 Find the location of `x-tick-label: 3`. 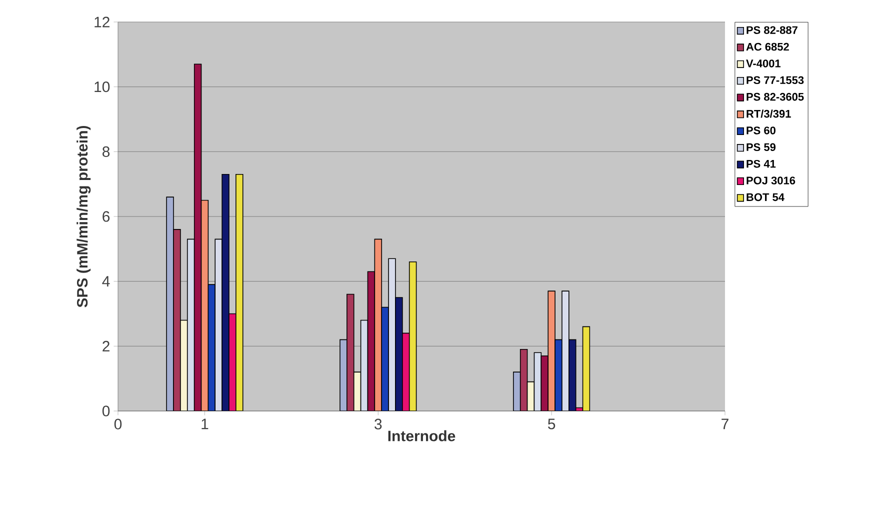

x-tick-label: 3 is located at coordinates (378, 424).